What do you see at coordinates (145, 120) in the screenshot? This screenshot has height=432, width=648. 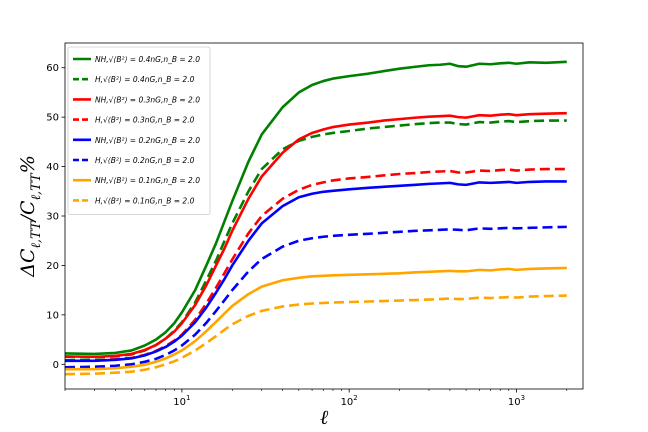 I see `legend-label: H,√⟨B²⟩ = 0.3nG,n_B = 2.0` at bounding box center [145, 120].